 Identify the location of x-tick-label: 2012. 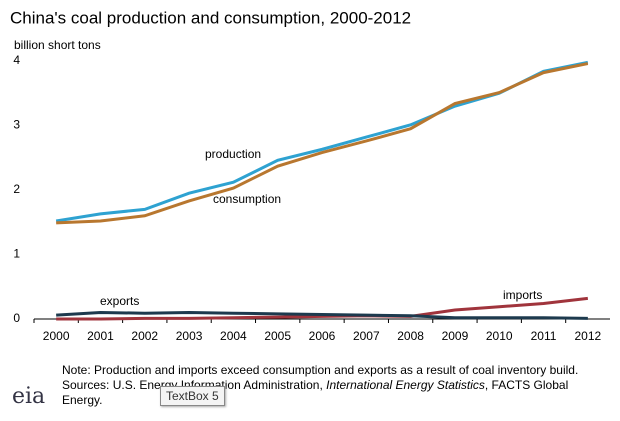
(587, 336).